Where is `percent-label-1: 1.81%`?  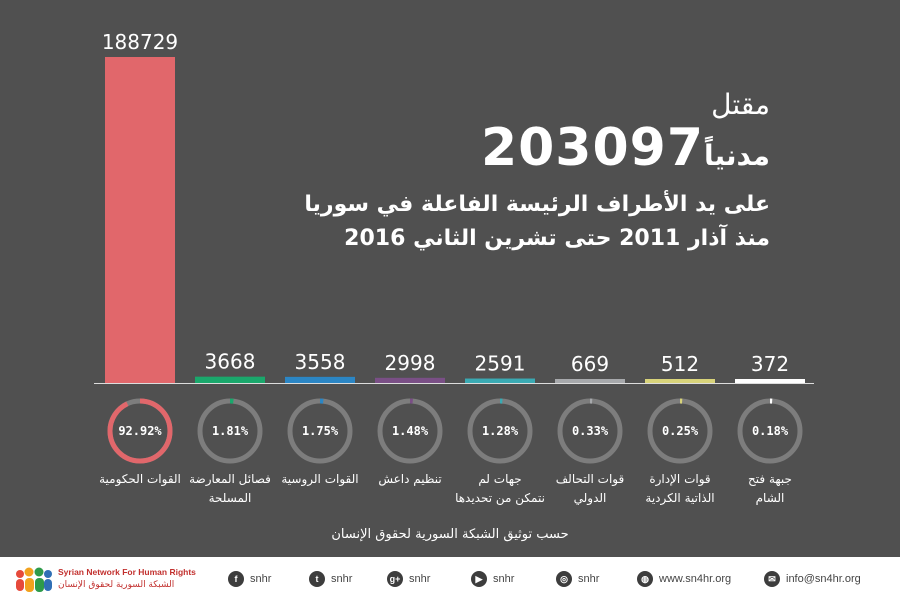 percent-label-1: 1.81% is located at coordinates (230, 431).